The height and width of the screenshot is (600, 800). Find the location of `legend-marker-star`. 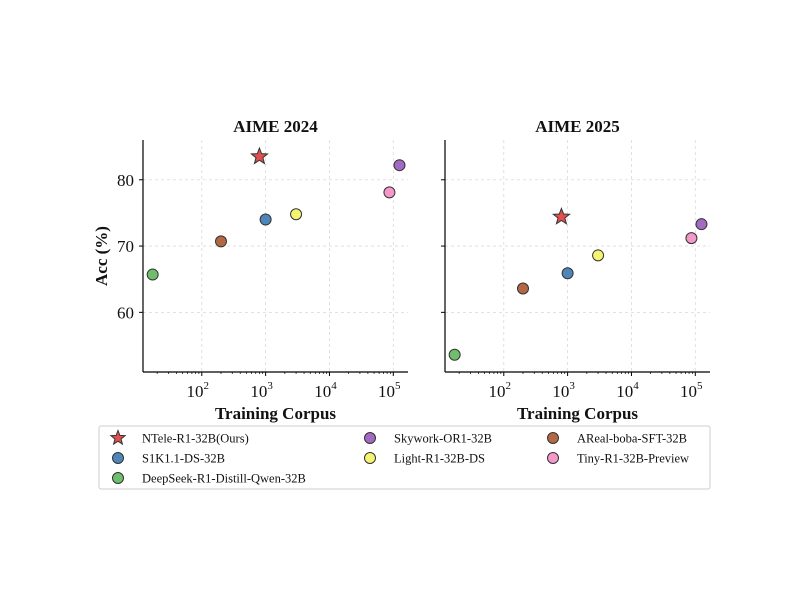

legend-marker-star is located at coordinates (118, 437).